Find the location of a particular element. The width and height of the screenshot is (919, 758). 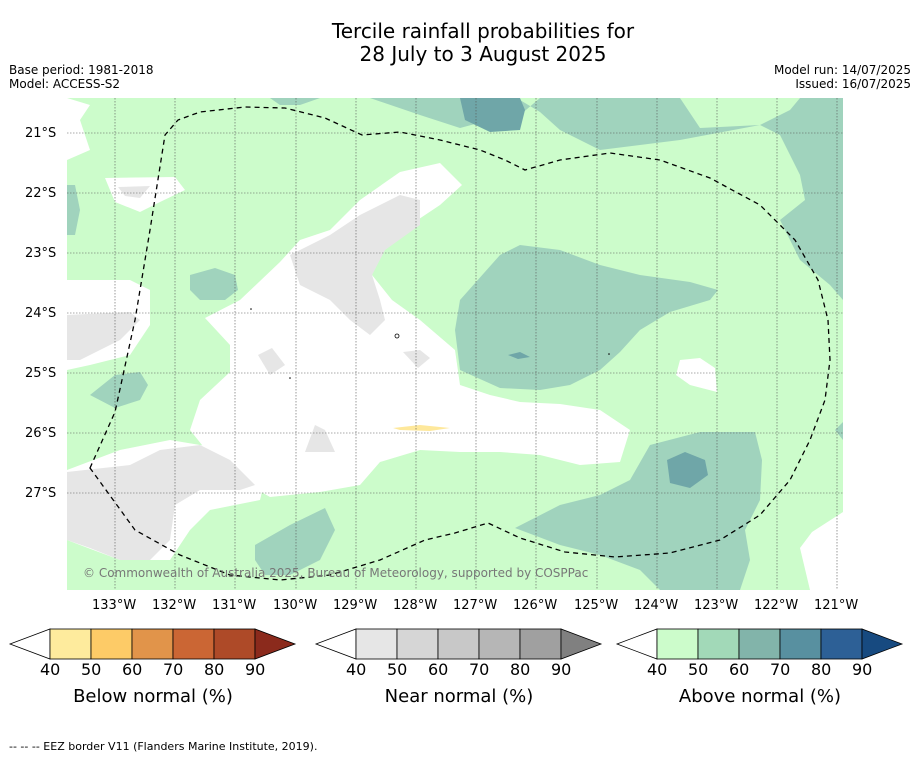

lon-label-125w: 125°W is located at coordinates (596, 605).